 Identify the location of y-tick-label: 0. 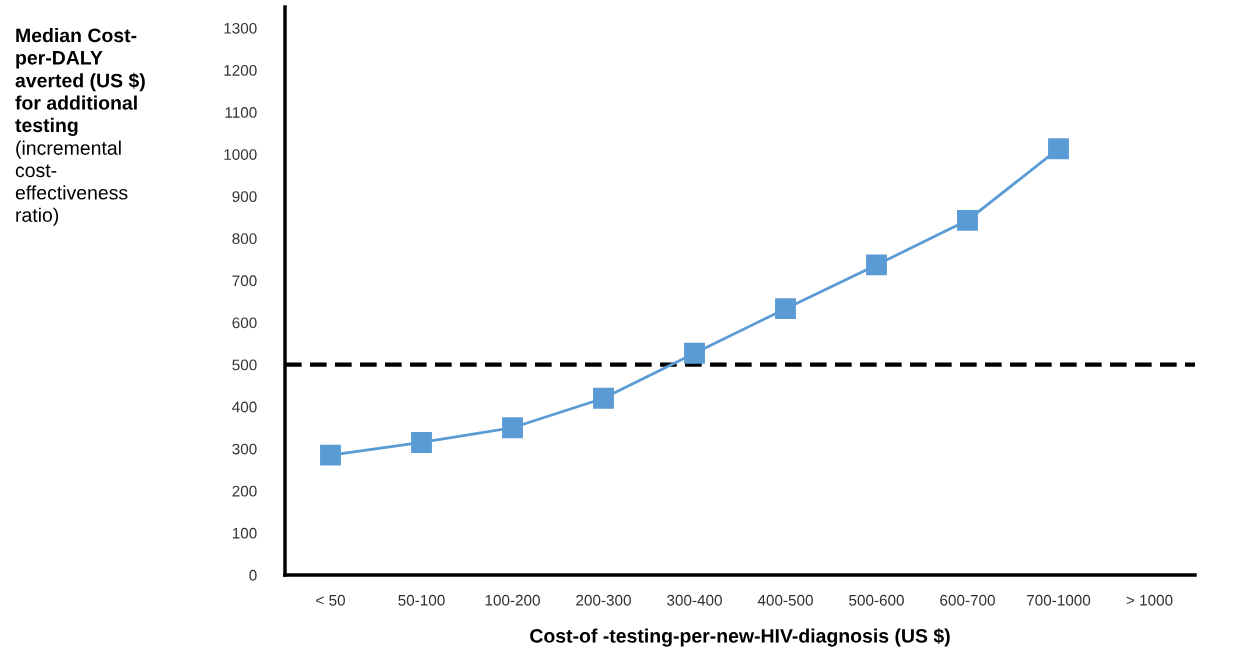
(253, 575).